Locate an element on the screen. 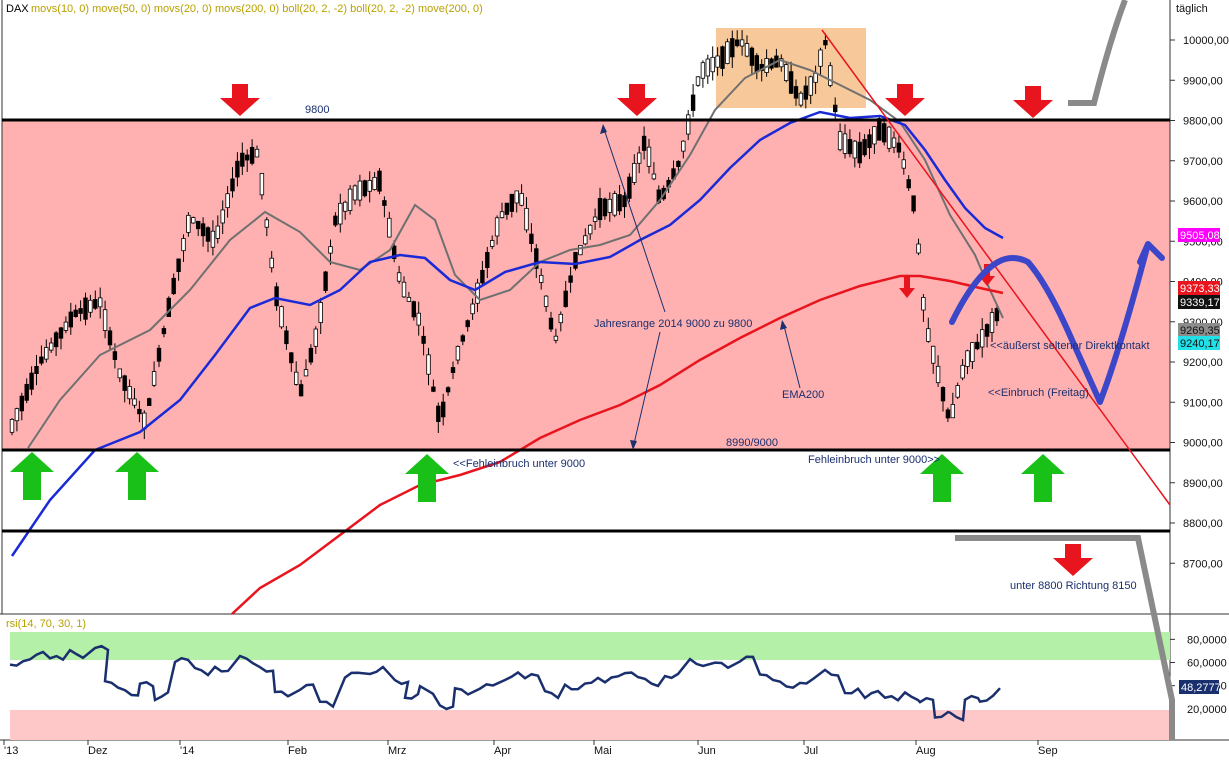 This screenshot has width=1229, height=760. price-tick-label: 9200,00 is located at coordinates (1203, 363).